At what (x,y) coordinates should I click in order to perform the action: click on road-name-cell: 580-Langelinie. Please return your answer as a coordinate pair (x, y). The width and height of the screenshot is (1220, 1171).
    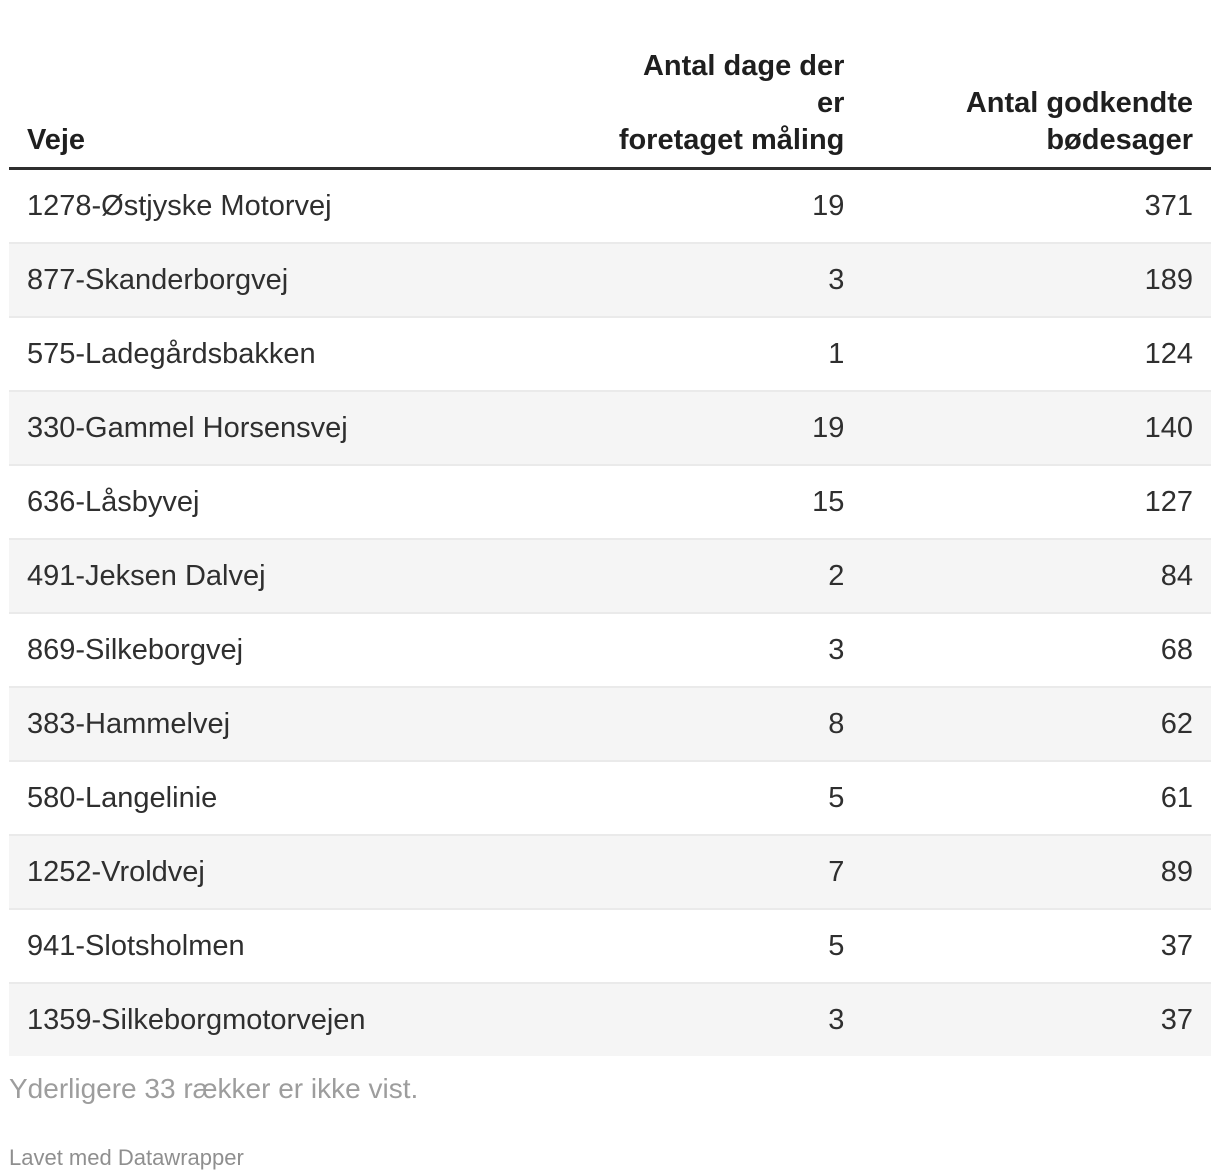
    Looking at the image, I should click on (303, 798).